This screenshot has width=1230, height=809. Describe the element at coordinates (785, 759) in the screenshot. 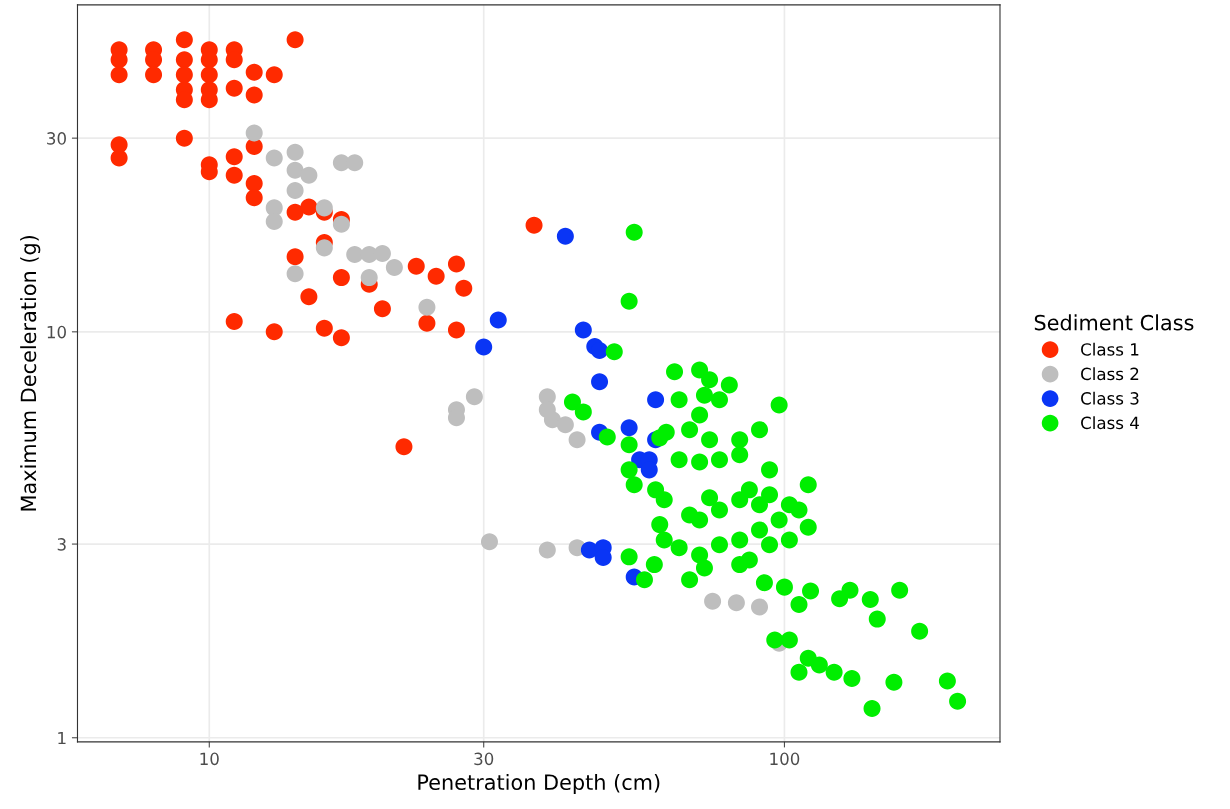

I see `x-tick-label: 100` at that location.